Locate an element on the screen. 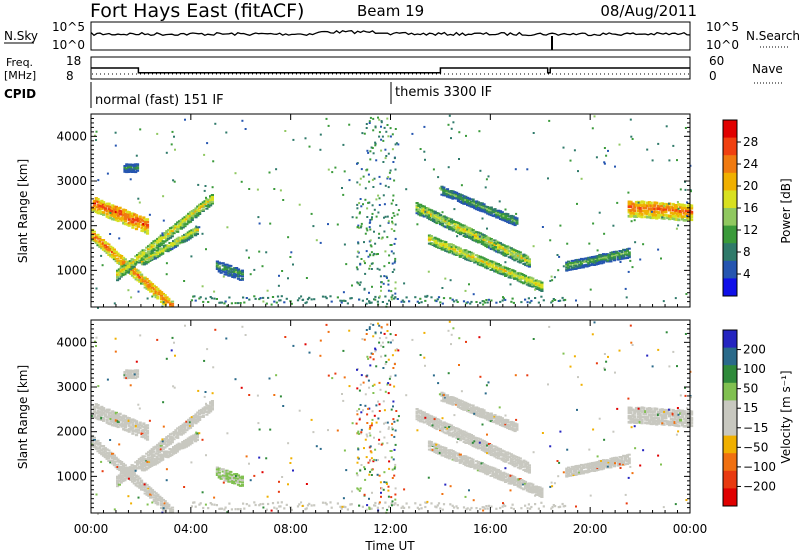  power-y-axis-title: Slant Range [km] is located at coordinates (23, 211).